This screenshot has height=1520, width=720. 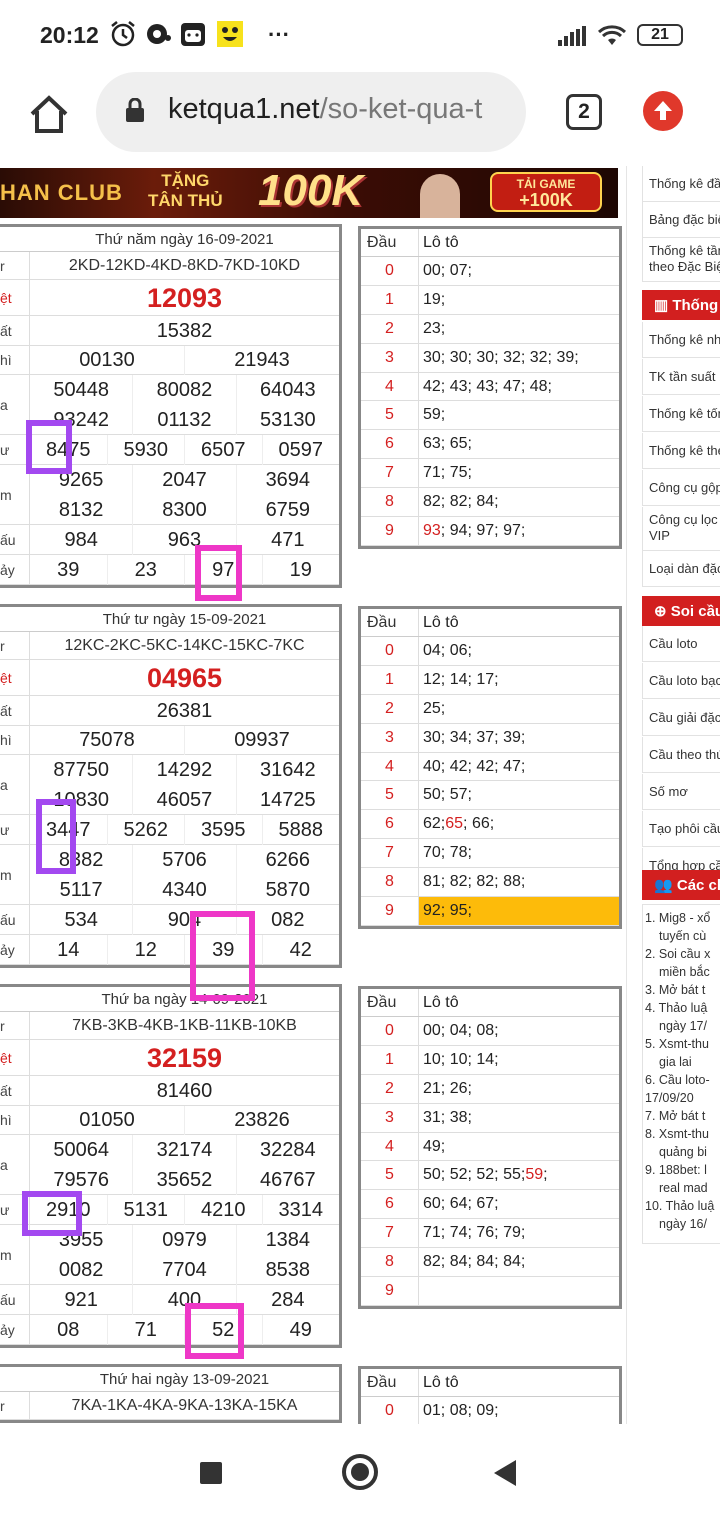 What do you see at coordinates (676, 1170) in the screenshot?
I see `forum-topic: 9. 188bet: l` at bounding box center [676, 1170].